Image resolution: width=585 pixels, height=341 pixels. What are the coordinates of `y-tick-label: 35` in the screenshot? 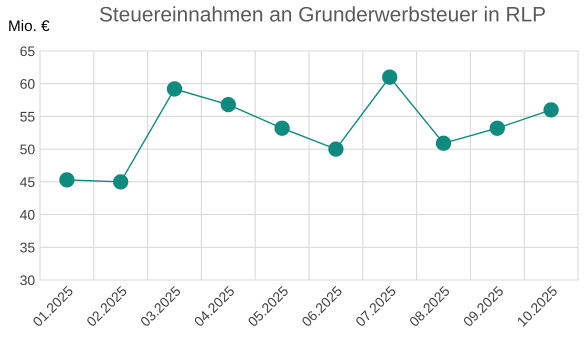 It's located at (27, 247).